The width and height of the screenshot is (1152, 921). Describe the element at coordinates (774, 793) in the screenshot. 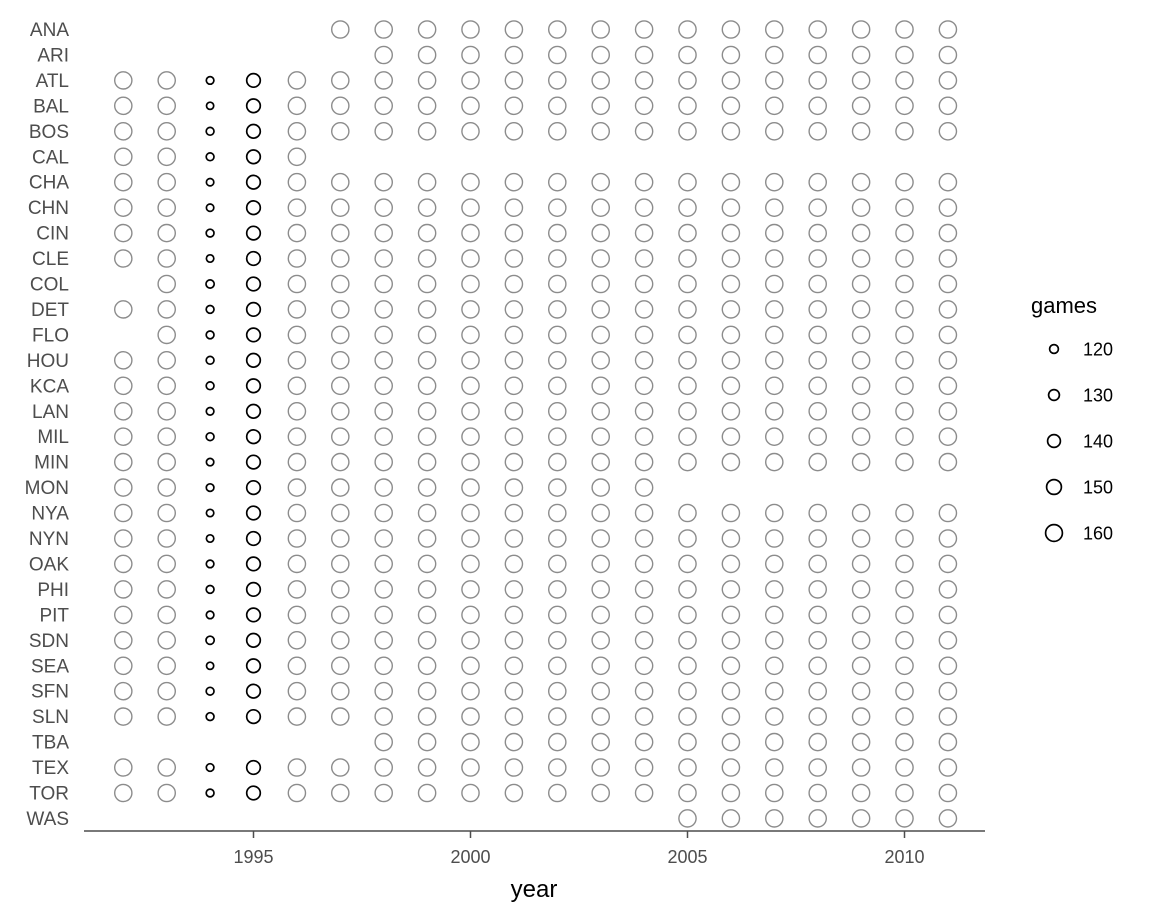

I see `point-tor-2007` at that location.